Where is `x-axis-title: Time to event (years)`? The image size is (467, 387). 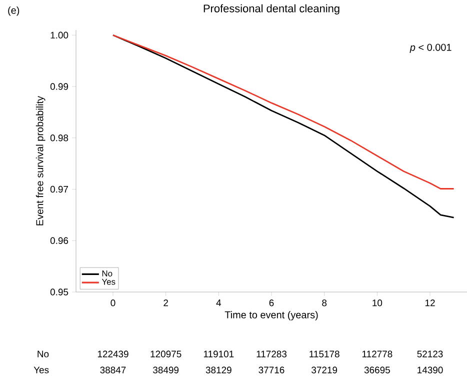
x-axis-title: Time to event (years) is located at coordinates (271, 315).